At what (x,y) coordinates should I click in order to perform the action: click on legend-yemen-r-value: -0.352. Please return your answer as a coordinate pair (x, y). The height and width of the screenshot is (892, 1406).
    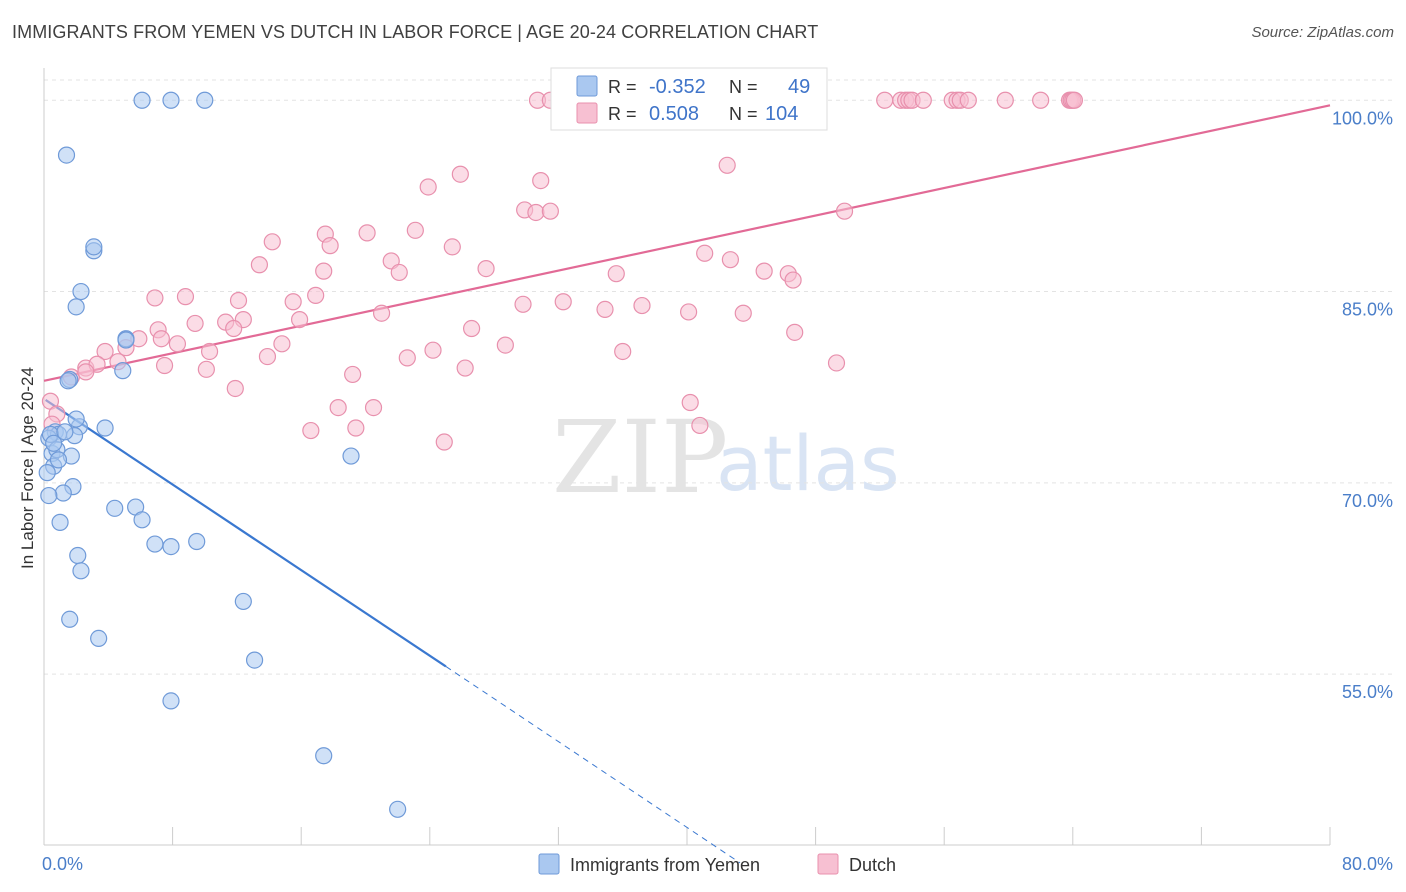
    Looking at the image, I should click on (677, 87).